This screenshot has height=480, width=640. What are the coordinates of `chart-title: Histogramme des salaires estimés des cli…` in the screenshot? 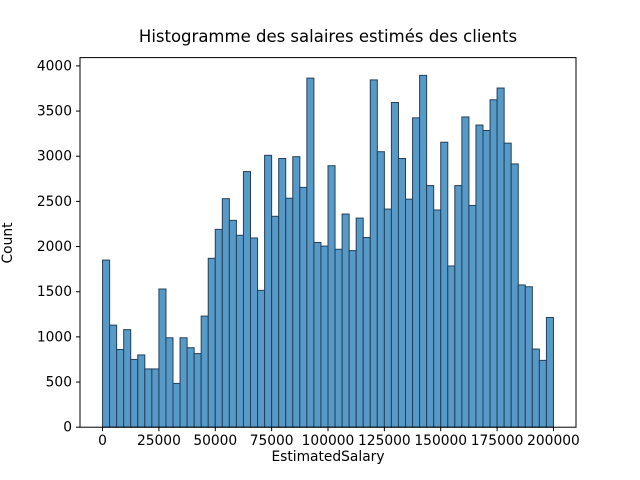 It's located at (328, 36).